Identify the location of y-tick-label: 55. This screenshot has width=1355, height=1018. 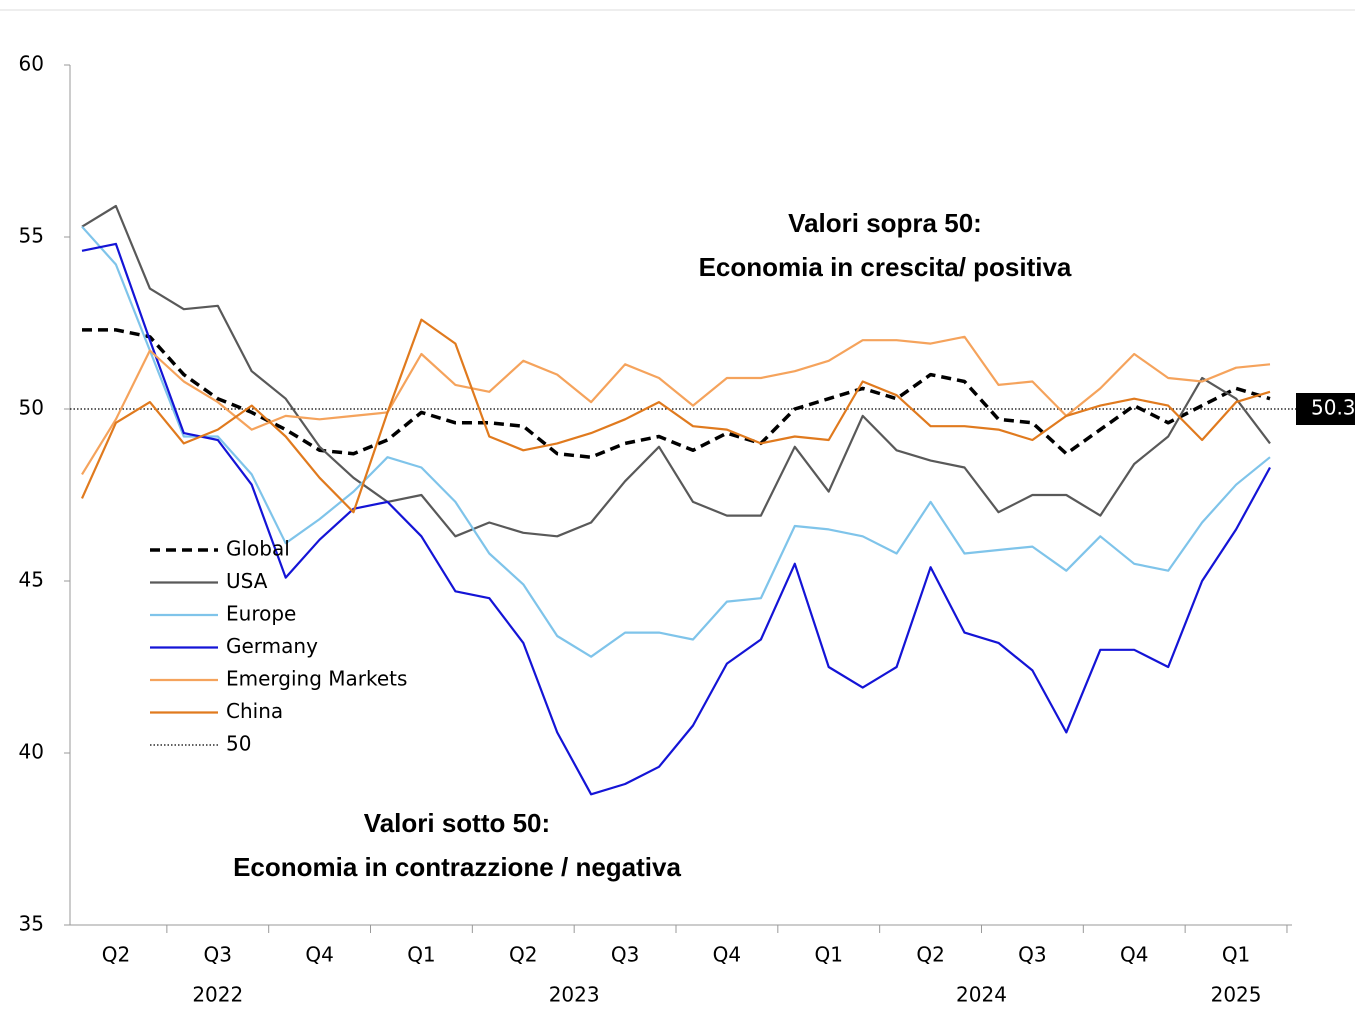
(31, 236).